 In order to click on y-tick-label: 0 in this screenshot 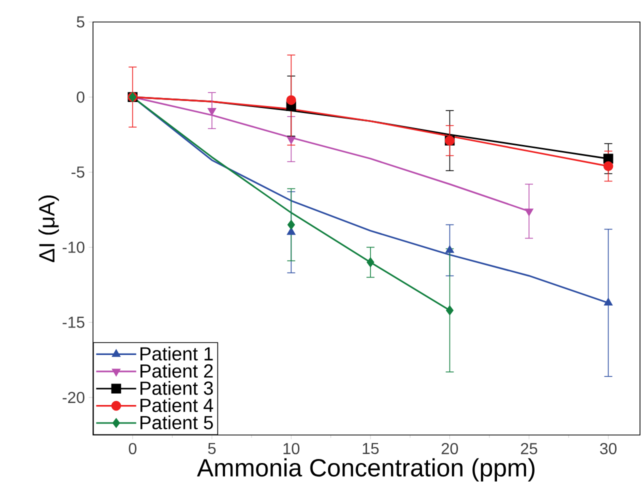, I will do `click(80, 97)`.